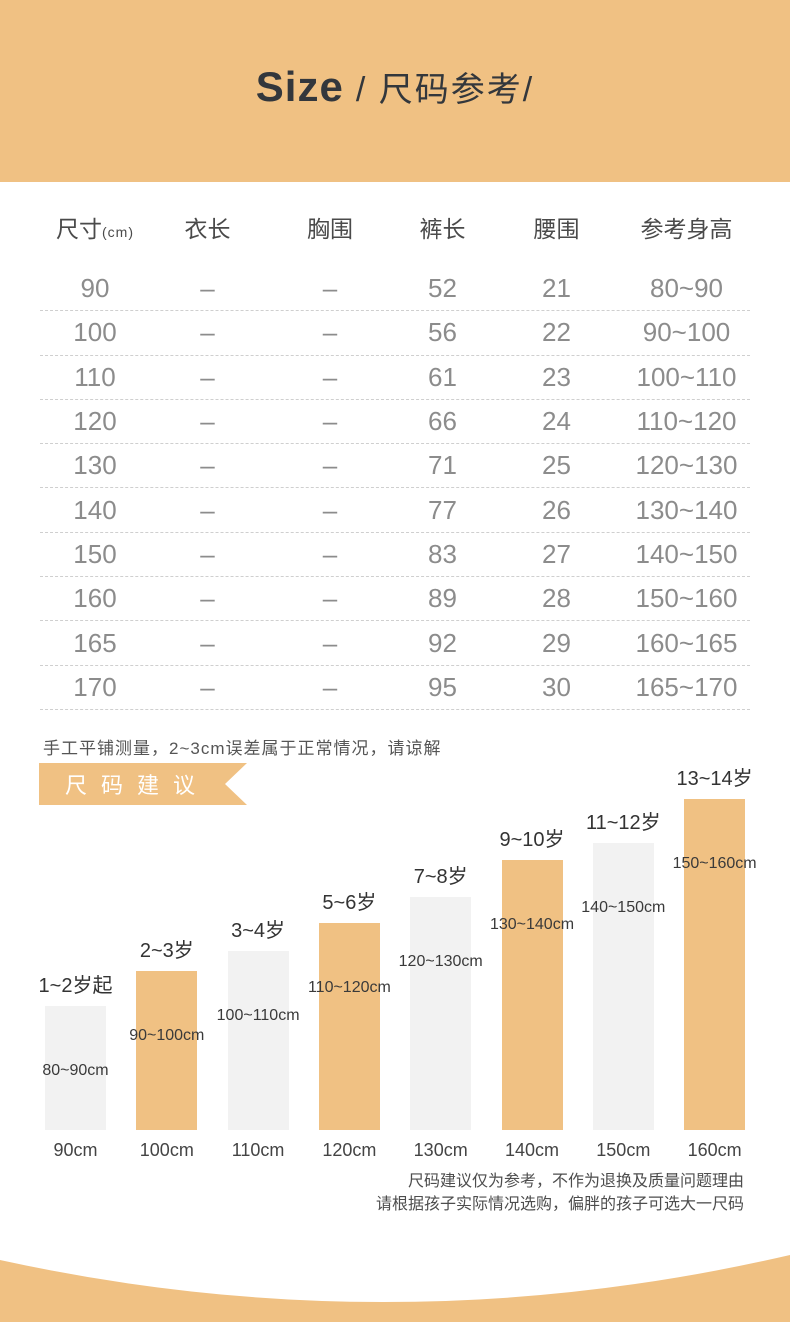 The height and width of the screenshot is (1322, 790). Describe the element at coordinates (686, 332) in the screenshot. I see `table-cell: 90~100` at that location.